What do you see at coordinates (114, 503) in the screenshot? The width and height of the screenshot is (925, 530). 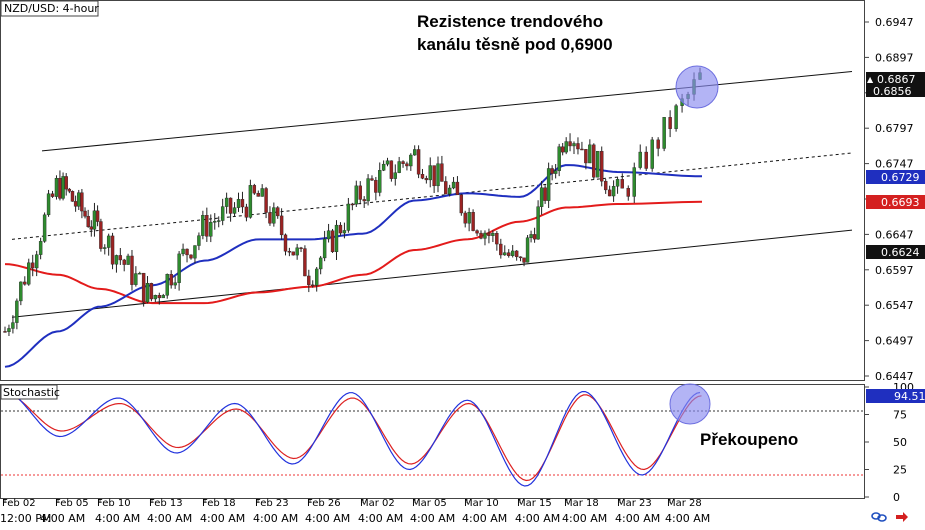 I see `date-tick-label: Feb 10` at bounding box center [114, 503].